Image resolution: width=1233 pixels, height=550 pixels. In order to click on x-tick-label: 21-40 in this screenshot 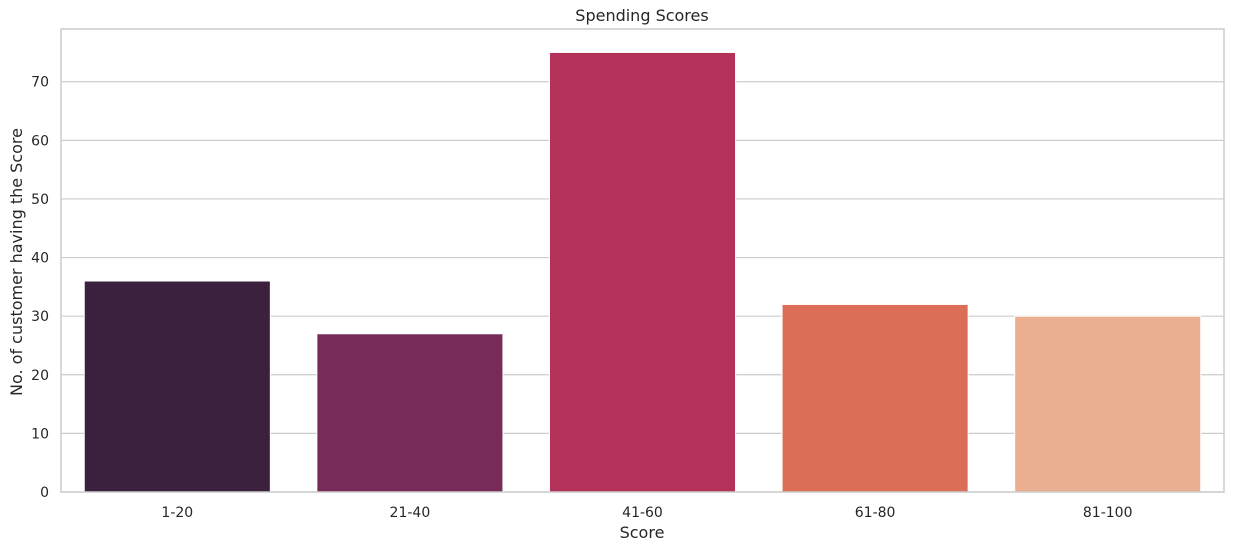, I will do `click(410, 513)`.